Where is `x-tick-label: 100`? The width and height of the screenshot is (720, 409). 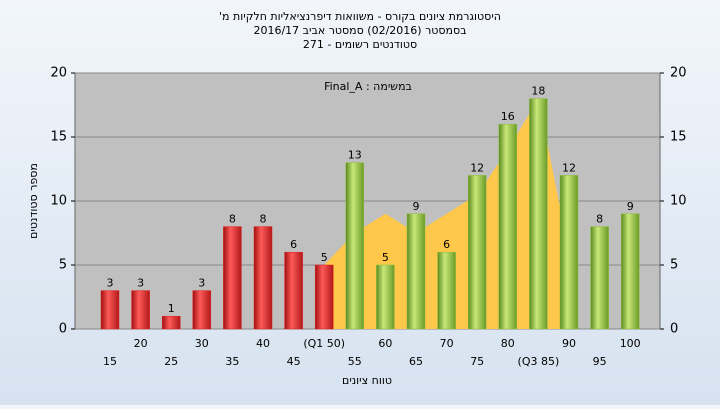 x-tick-label: 100 is located at coordinates (630, 343).